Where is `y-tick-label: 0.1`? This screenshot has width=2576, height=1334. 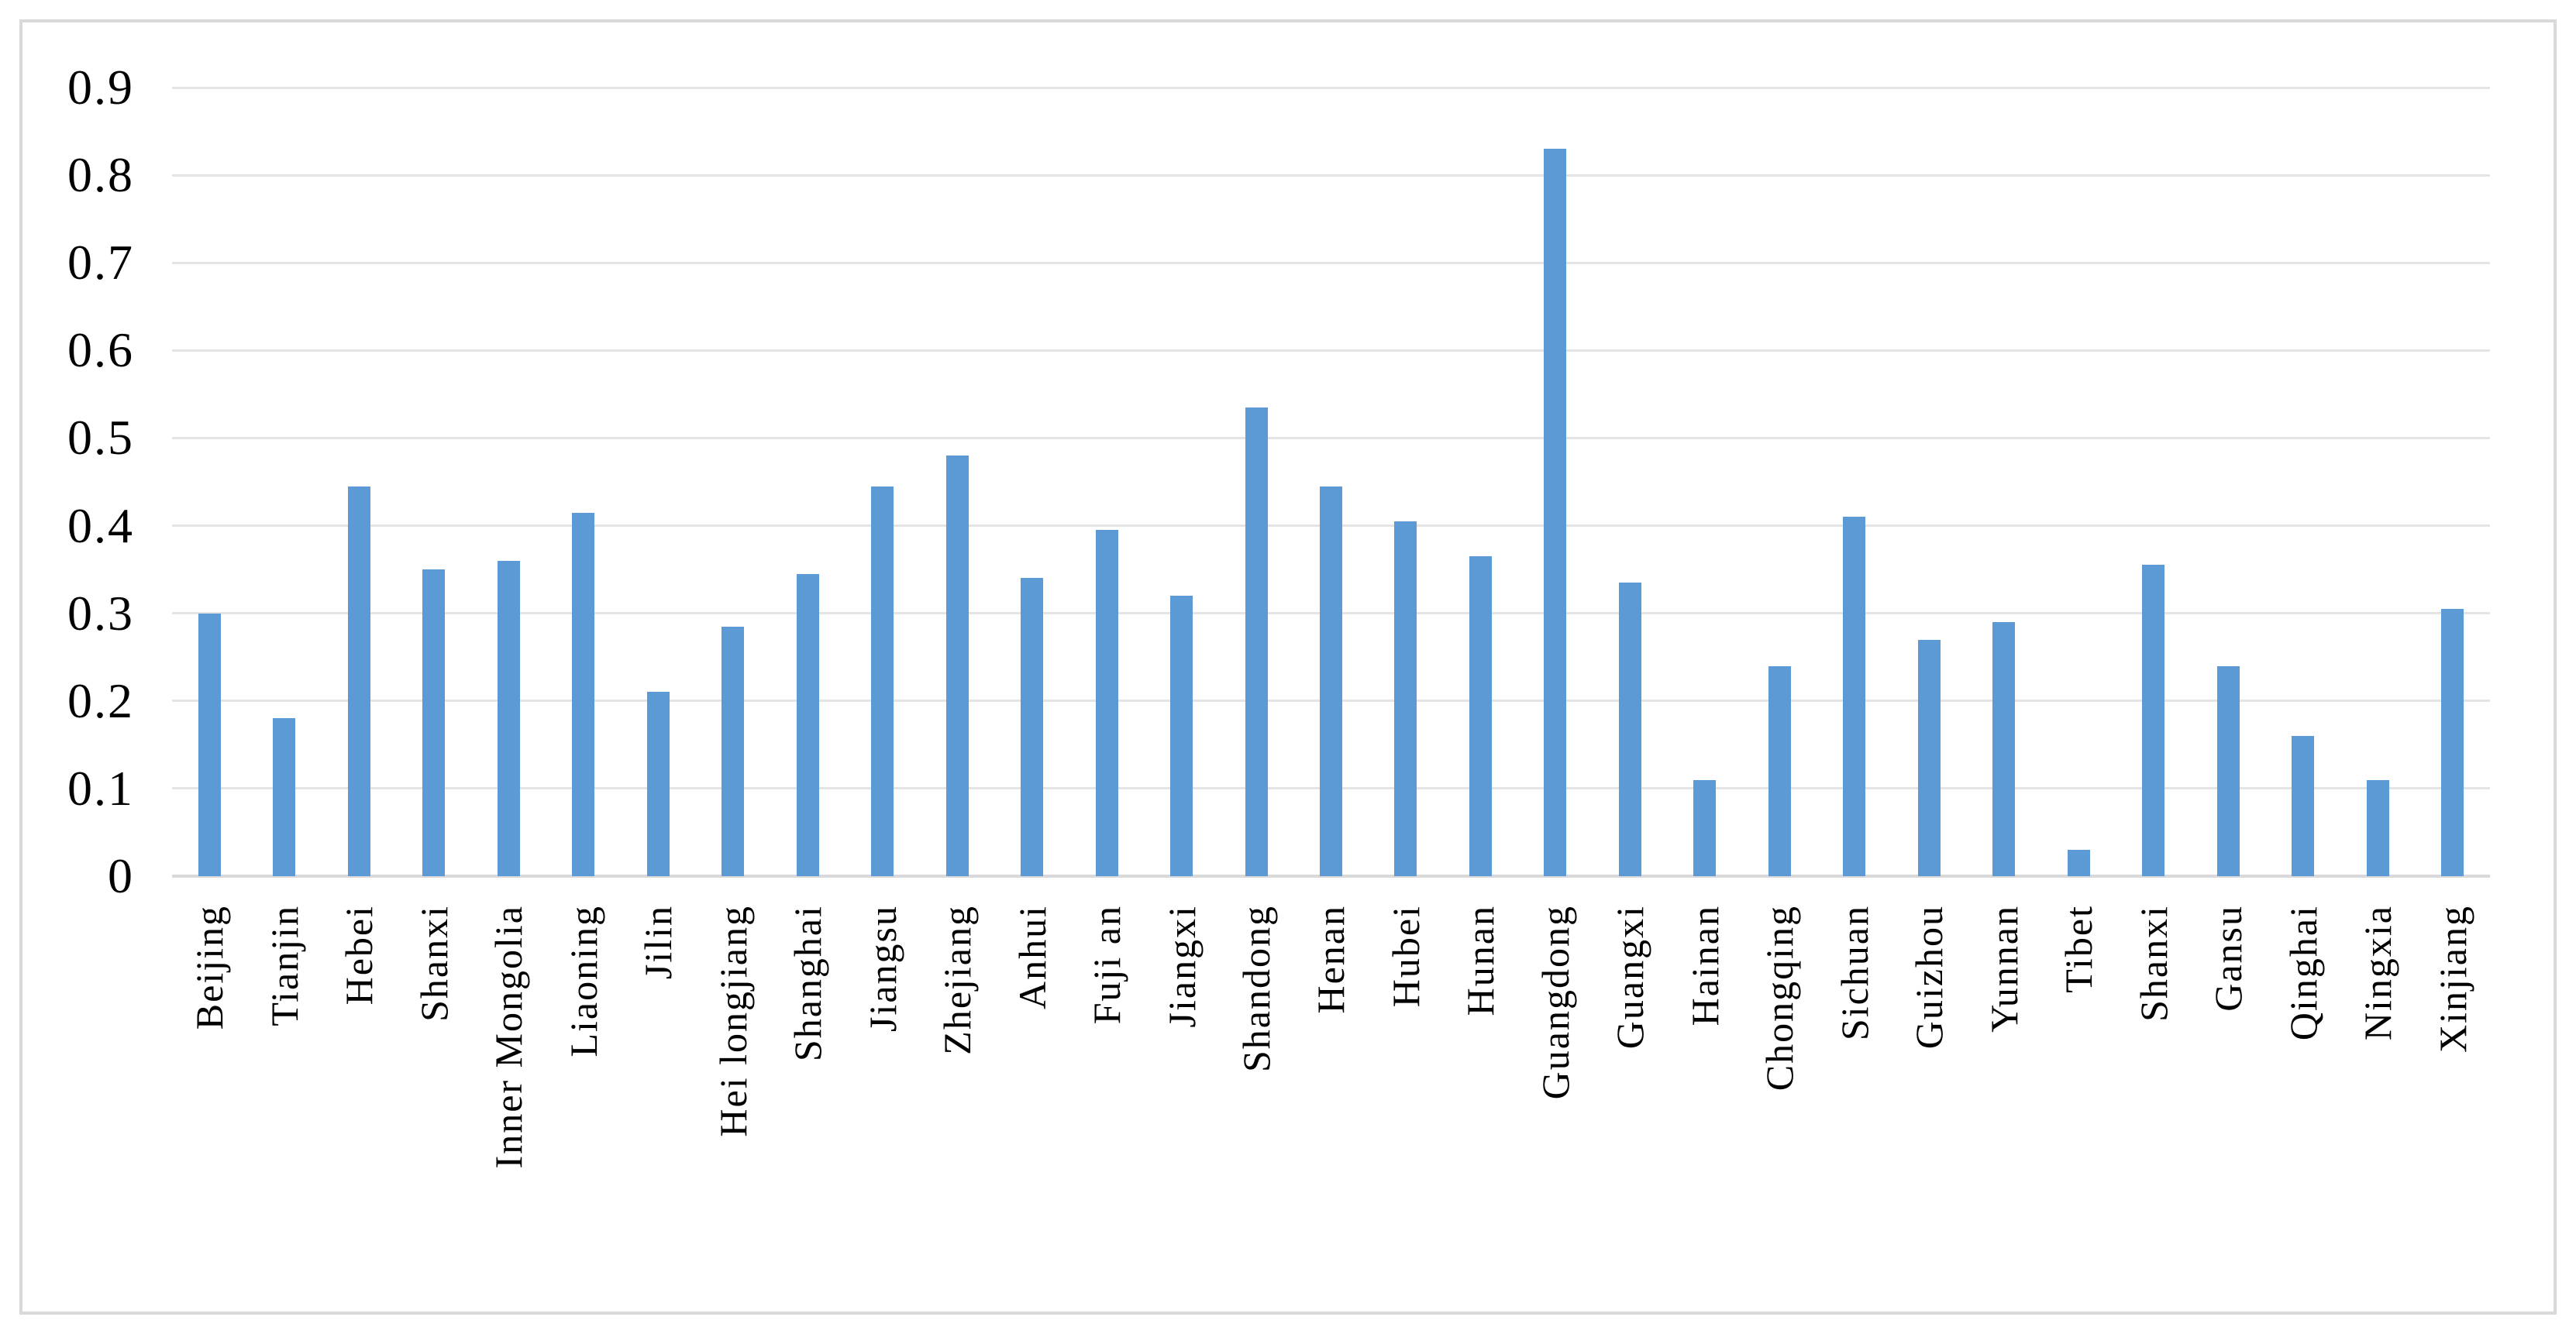
y-tick-label: 0.1 is located at coordinates (100, 788).